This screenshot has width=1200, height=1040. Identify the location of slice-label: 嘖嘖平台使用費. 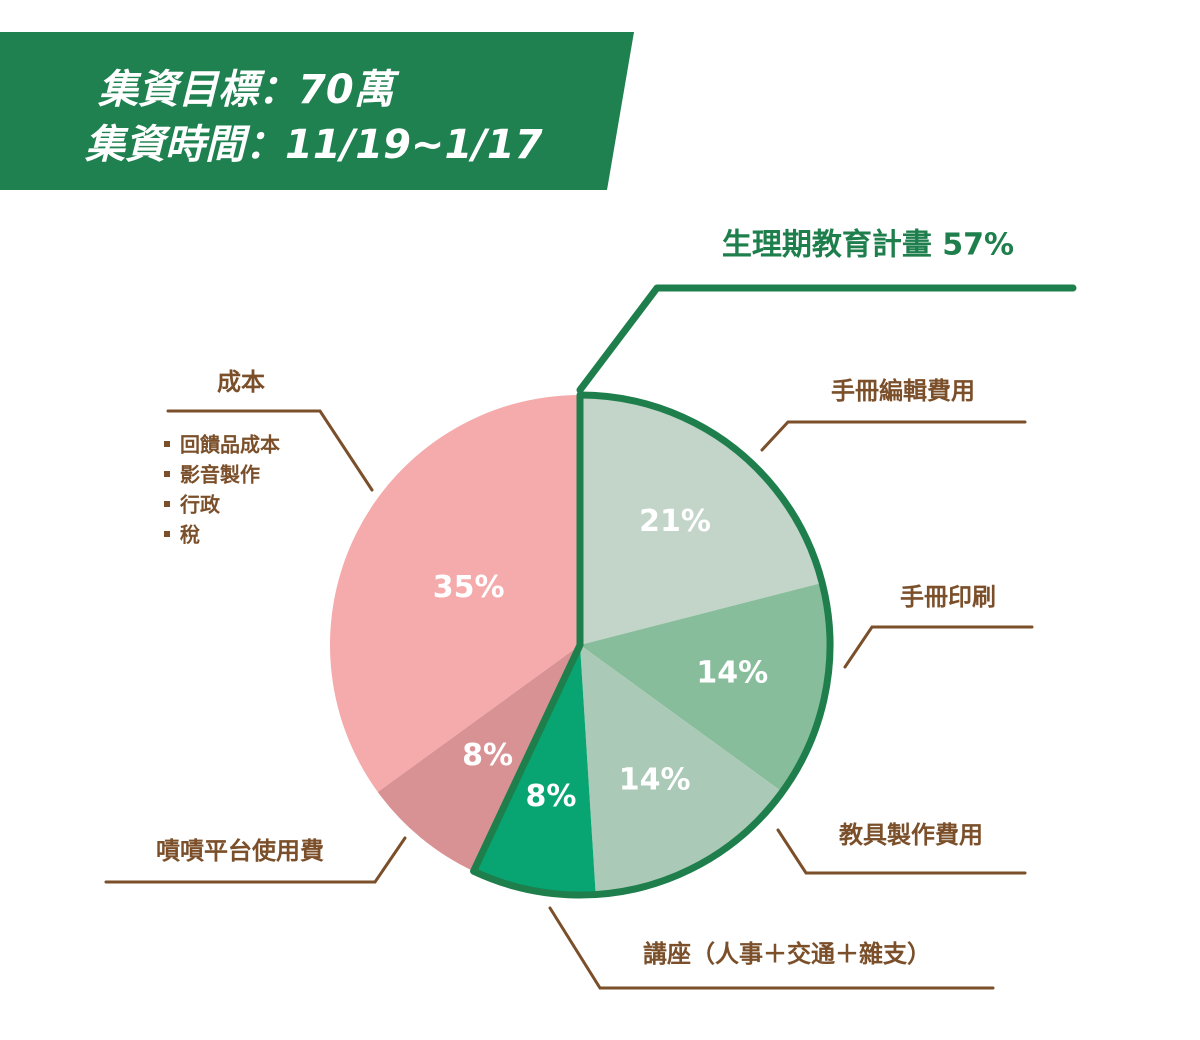
(240, 851).